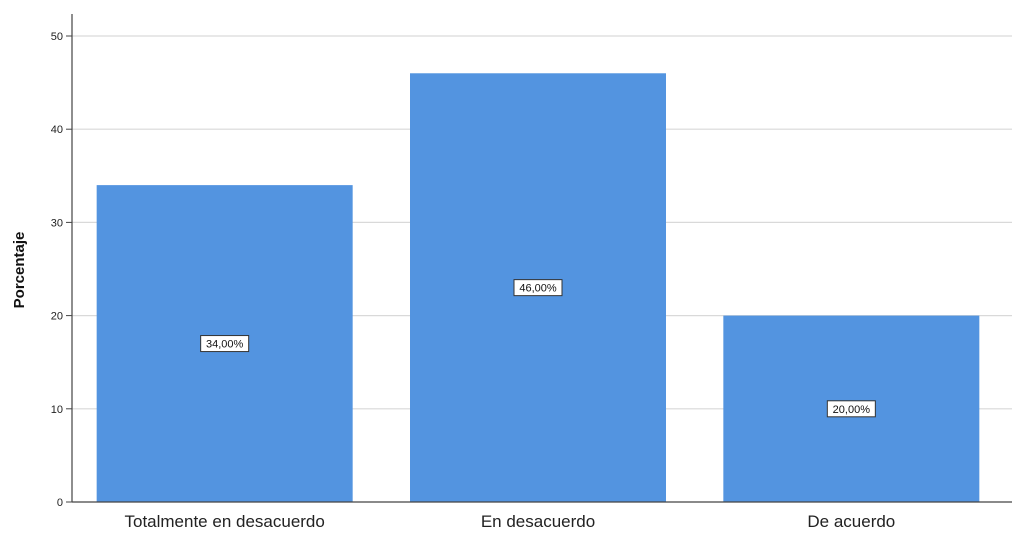 This screenshot has height=533, width=1016. I want to click on data-label: 20,00%, so click(852, 410).